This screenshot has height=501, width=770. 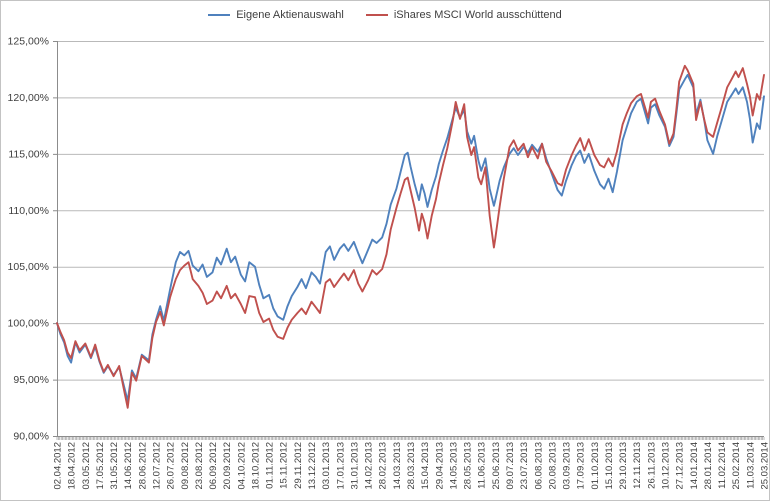 What do you see at coordinates (510, 466) in the screenshot?
I see `x-axis-label: 09.07.2013` at bounding box center [510, 466].